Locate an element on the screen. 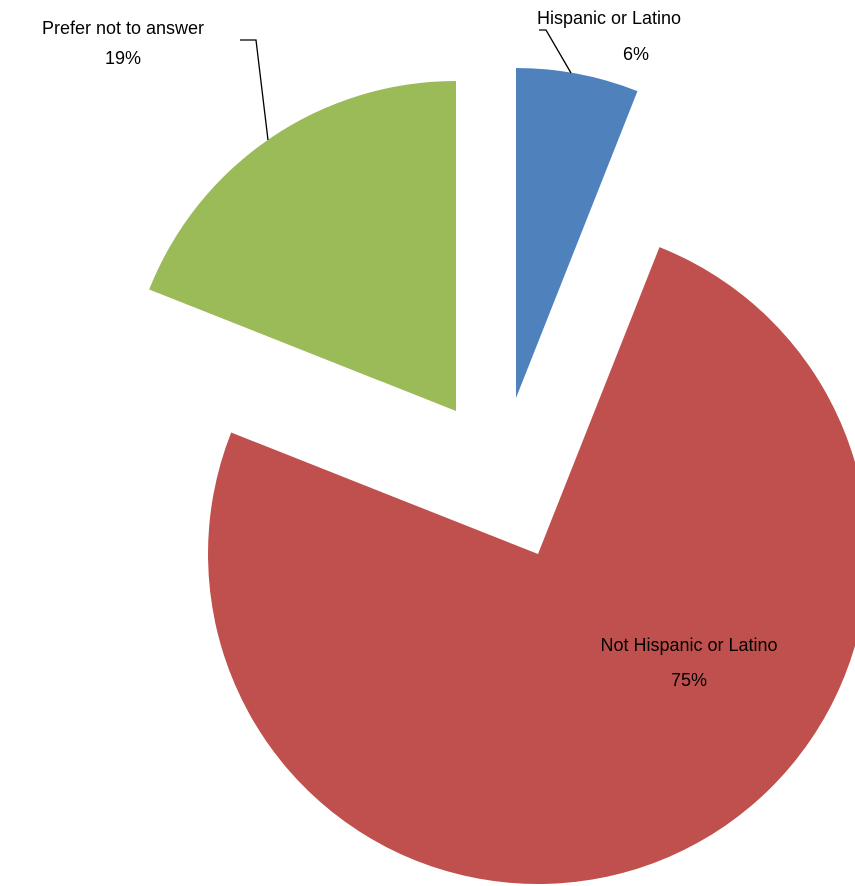 The image size is (855, 886). slice-percent-not-hispanic: 75% is located at coordinates (689, 680).